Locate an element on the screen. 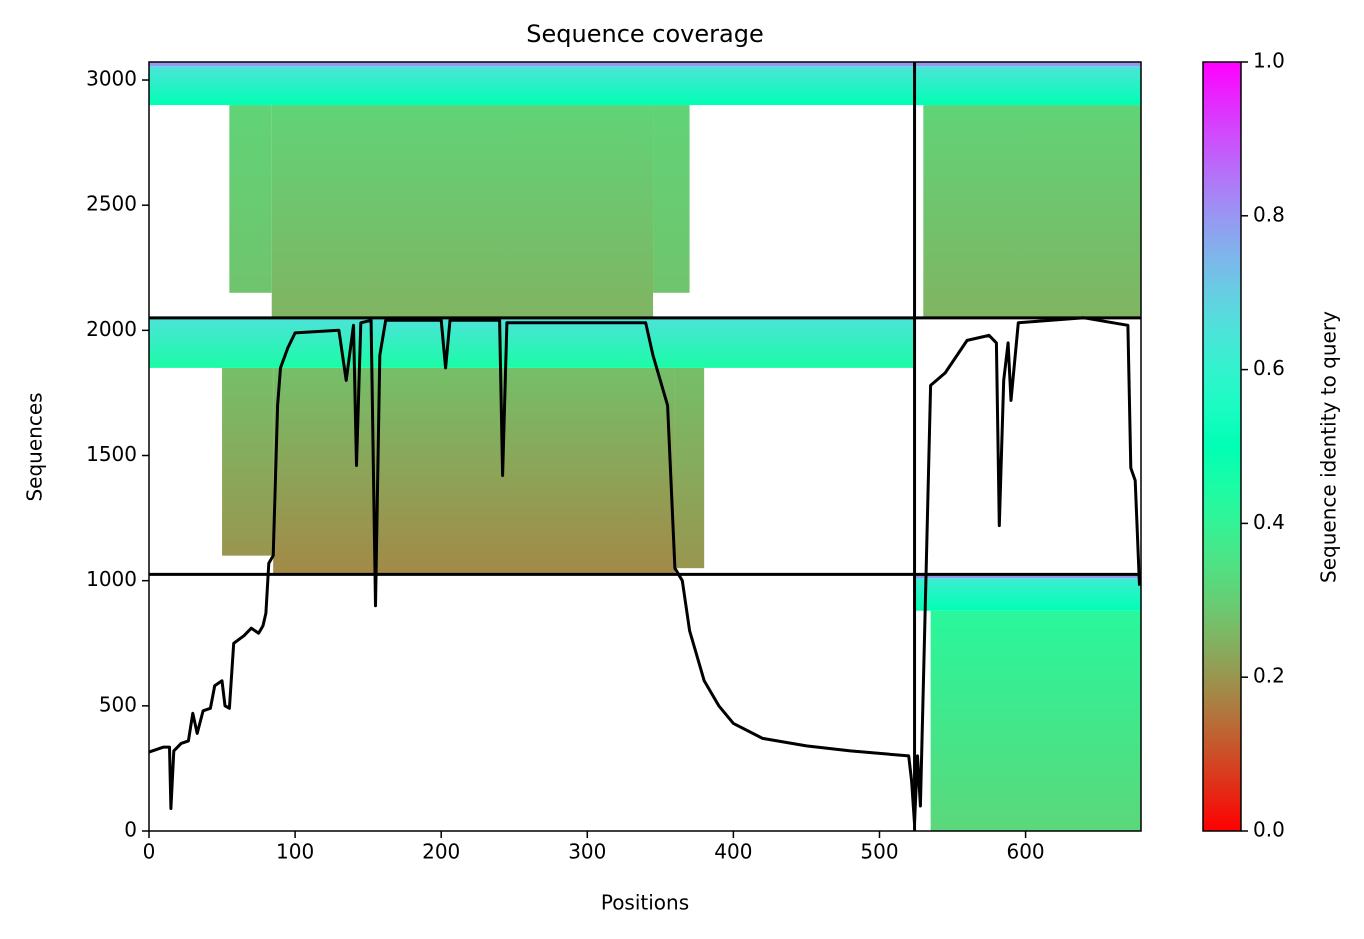 This screenshot has width=1364, height=939. colorbar-label: Sequence identity to query is located at coordinates (1329, 447).